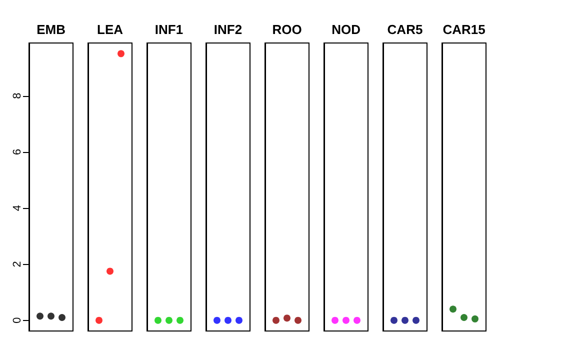  Describe the element at coordinates (18, 264) in the screenshot. I see `y-tick-label: 2` at that location.